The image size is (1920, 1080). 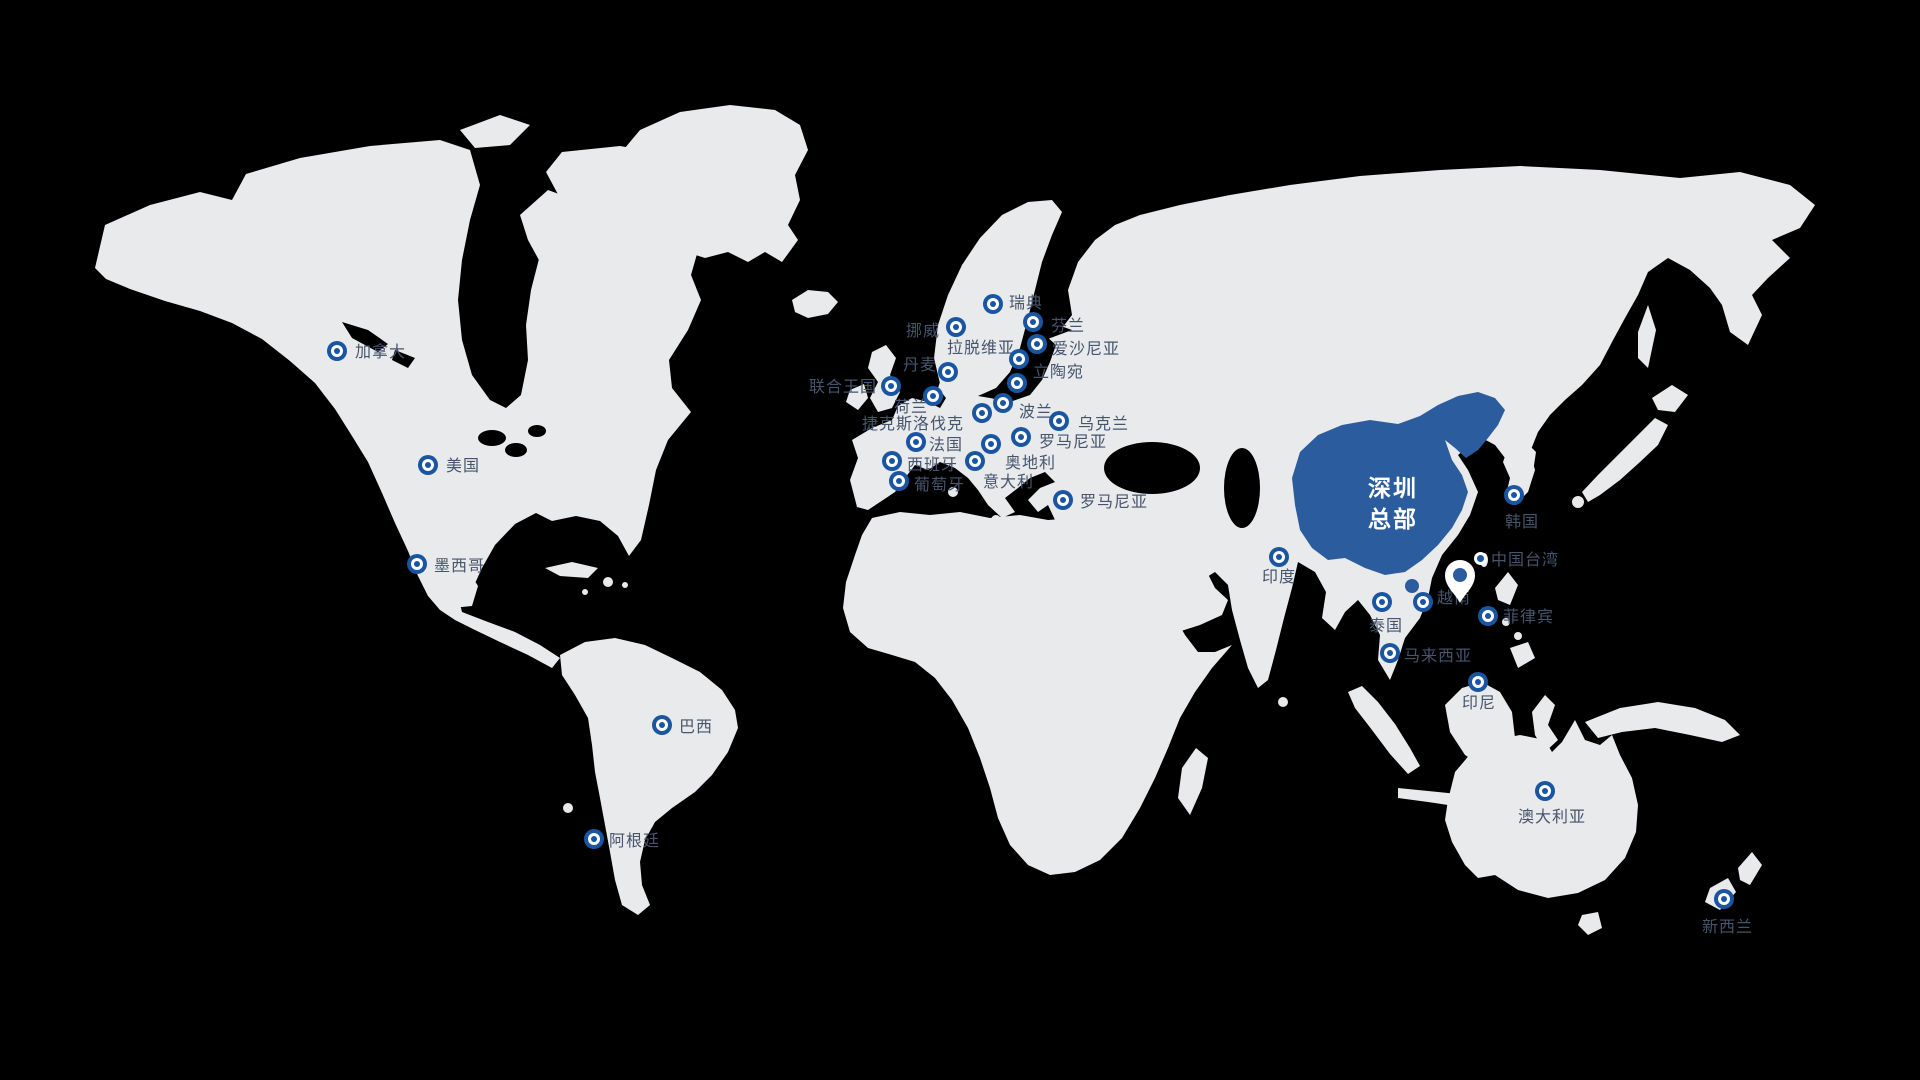 I want to click on location-marker-argentina, so click(x=594, y=839).